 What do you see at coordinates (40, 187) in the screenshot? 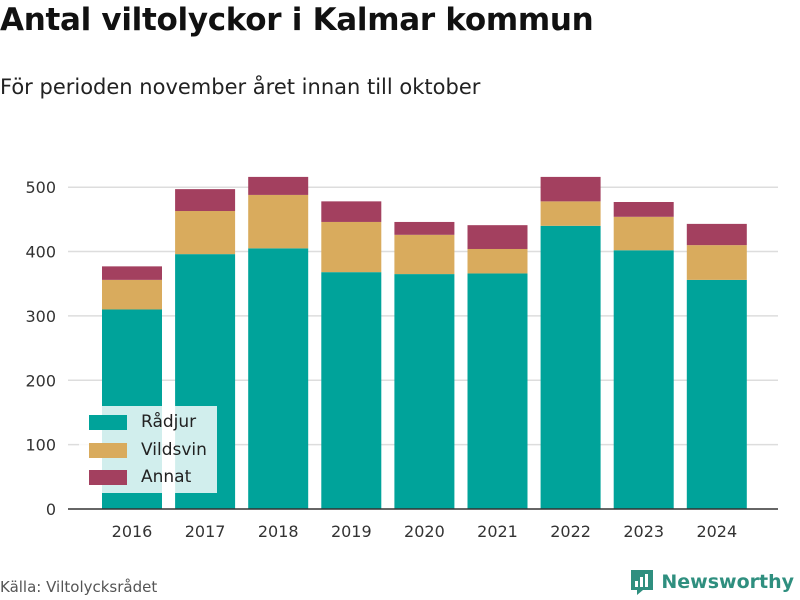
I see `y-tick-label: 500` at bounding box center [40, 187].